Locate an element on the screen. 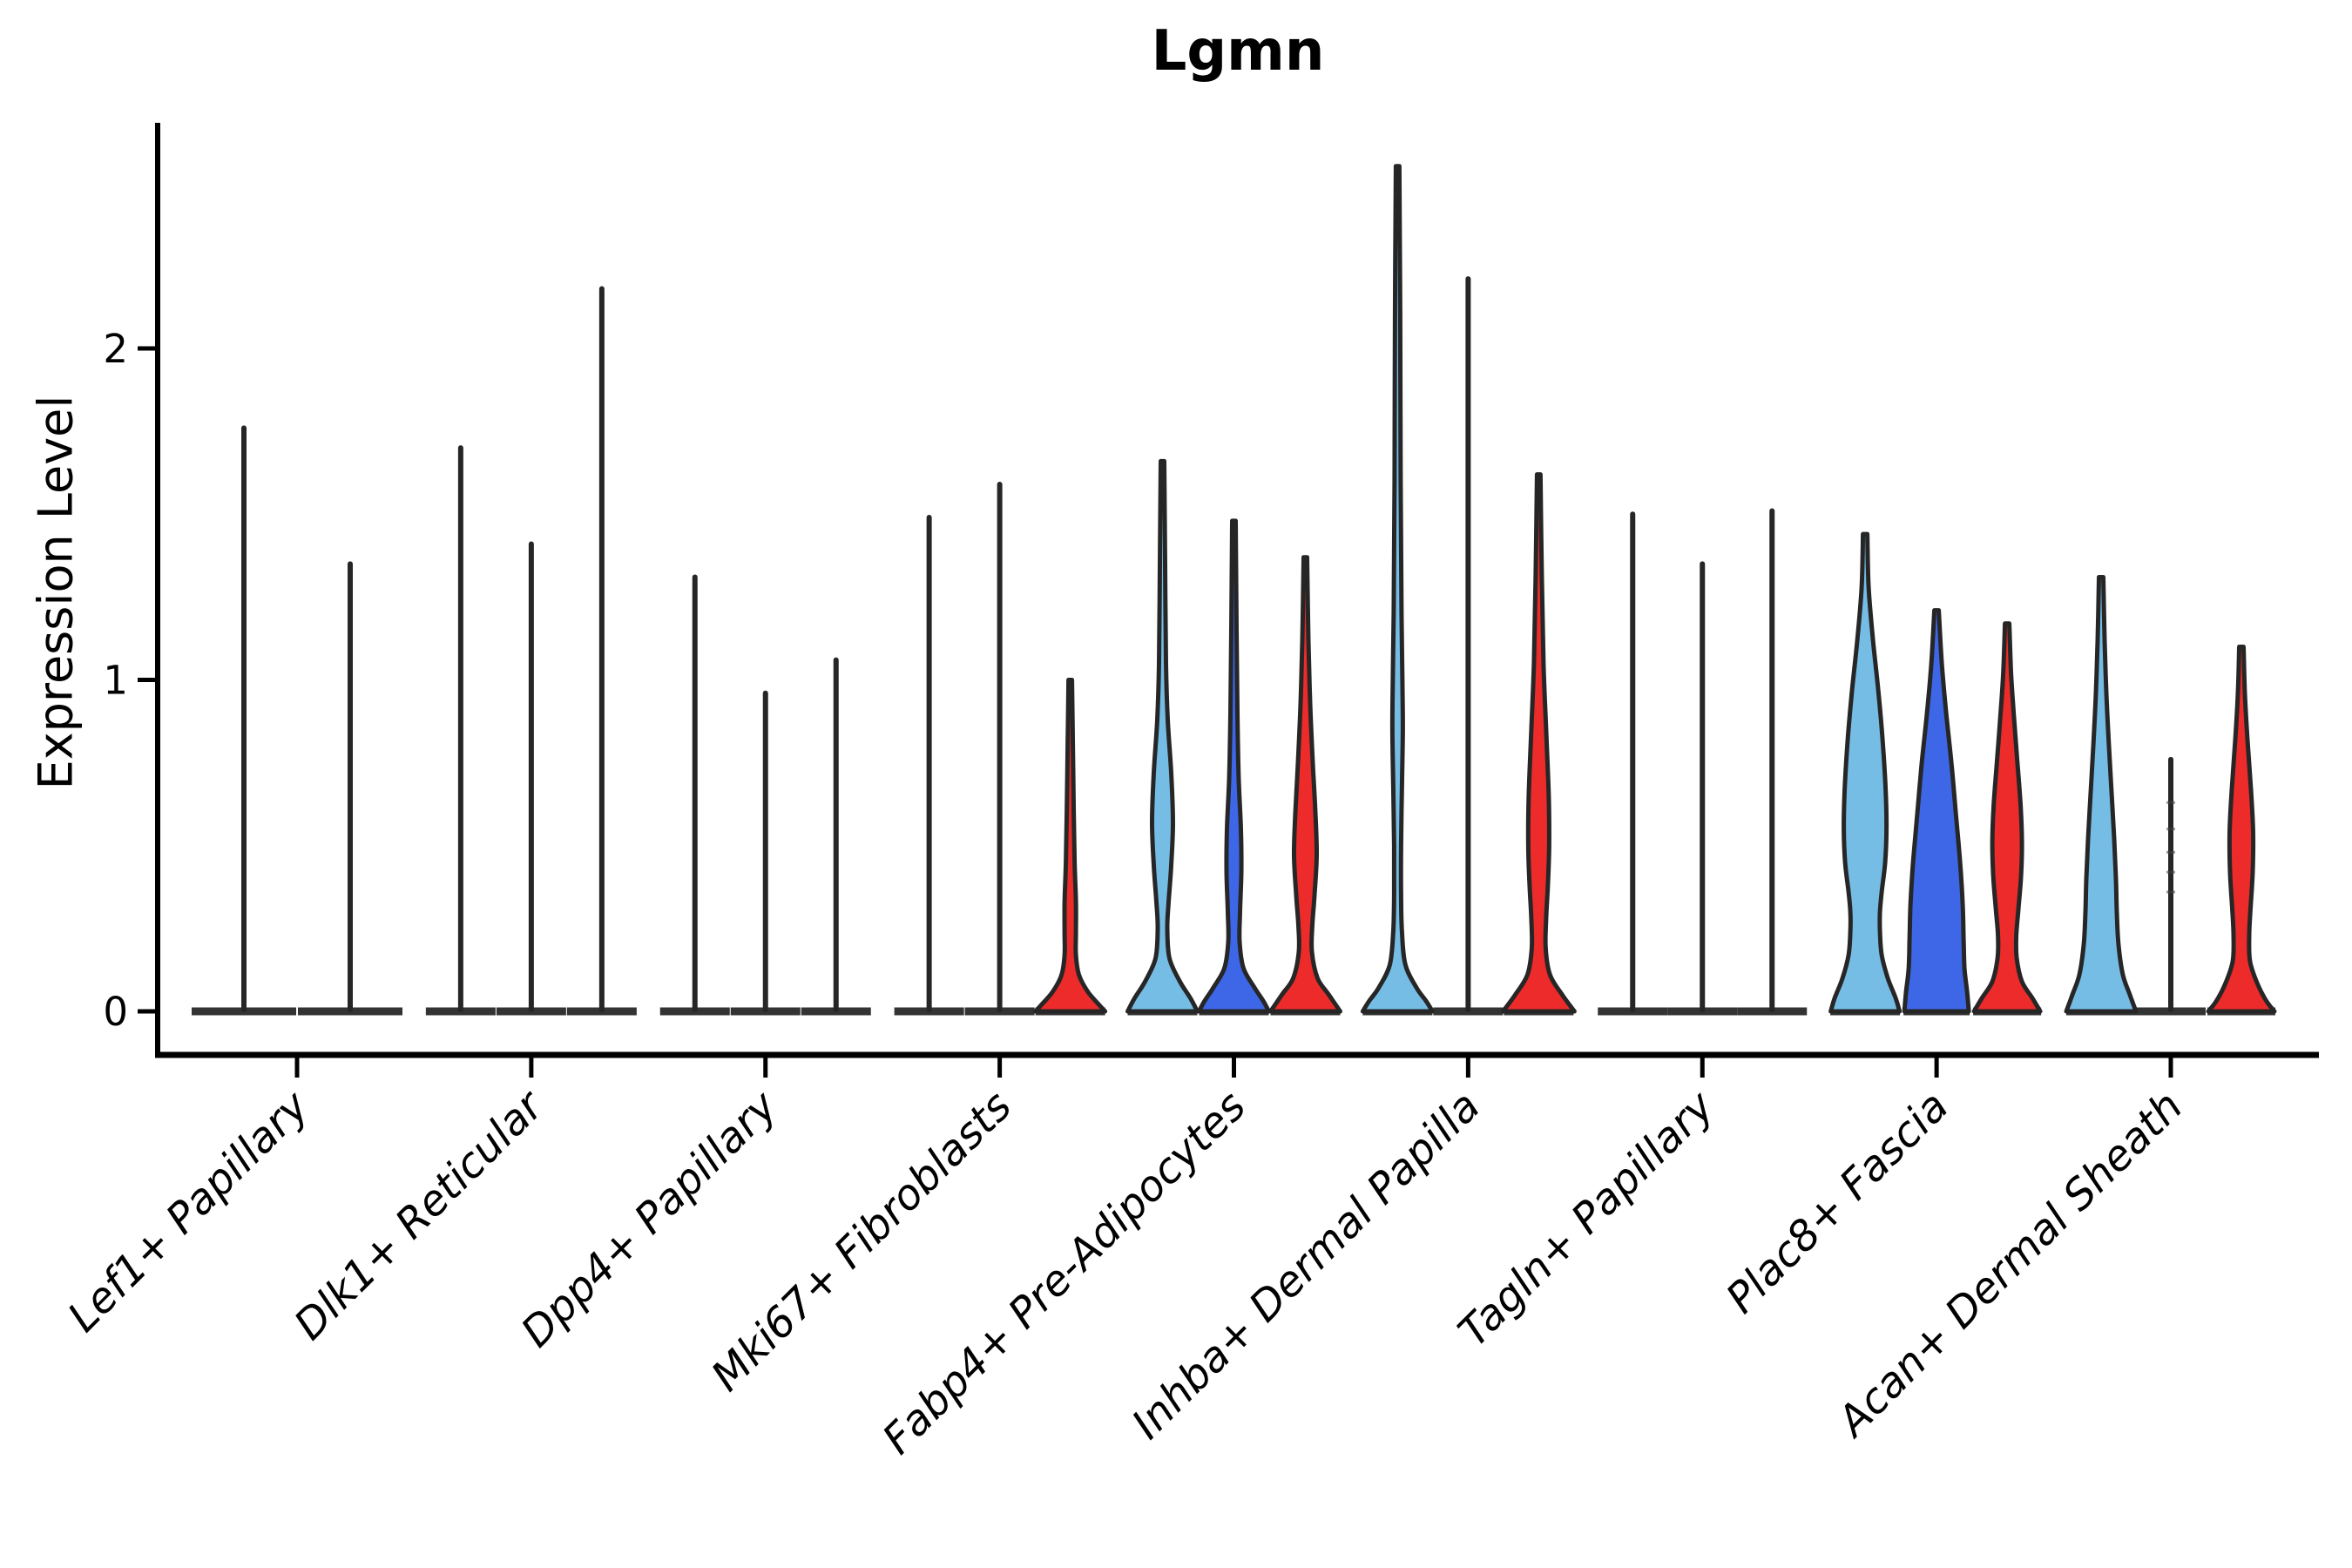 The width and height of the screenshot is (2352, 1568). chart-title: Lgmn is located at coordinates (1238, 52).